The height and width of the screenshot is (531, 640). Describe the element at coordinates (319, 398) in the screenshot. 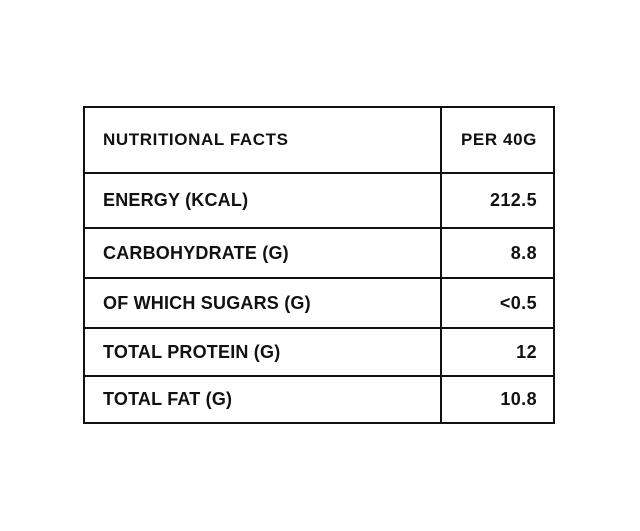

I see `table-row: TOTAL FAT (G) 10.8` at that location.